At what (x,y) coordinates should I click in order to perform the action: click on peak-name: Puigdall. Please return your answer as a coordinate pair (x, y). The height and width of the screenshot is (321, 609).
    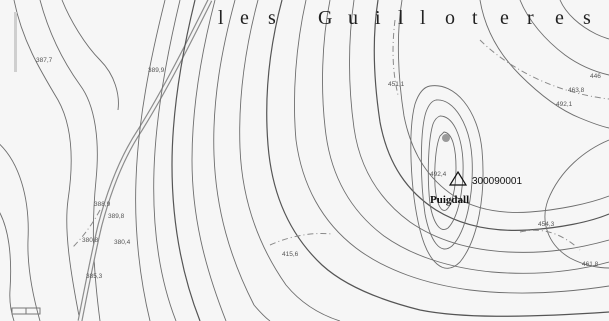
    Looking at the image, I should click on (449, 200).